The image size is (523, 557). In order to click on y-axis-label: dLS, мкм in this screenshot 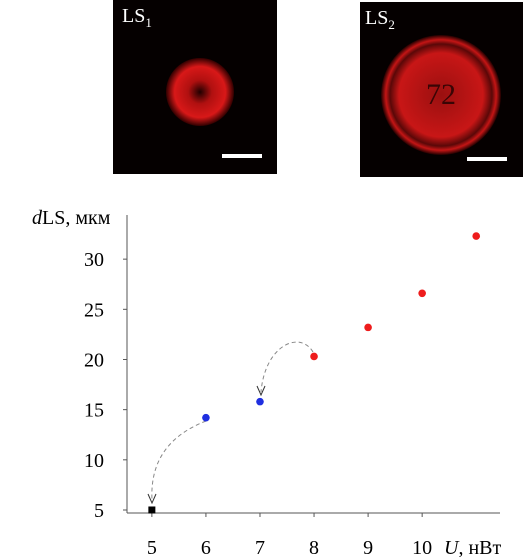, I will do `click(71, 218)`.